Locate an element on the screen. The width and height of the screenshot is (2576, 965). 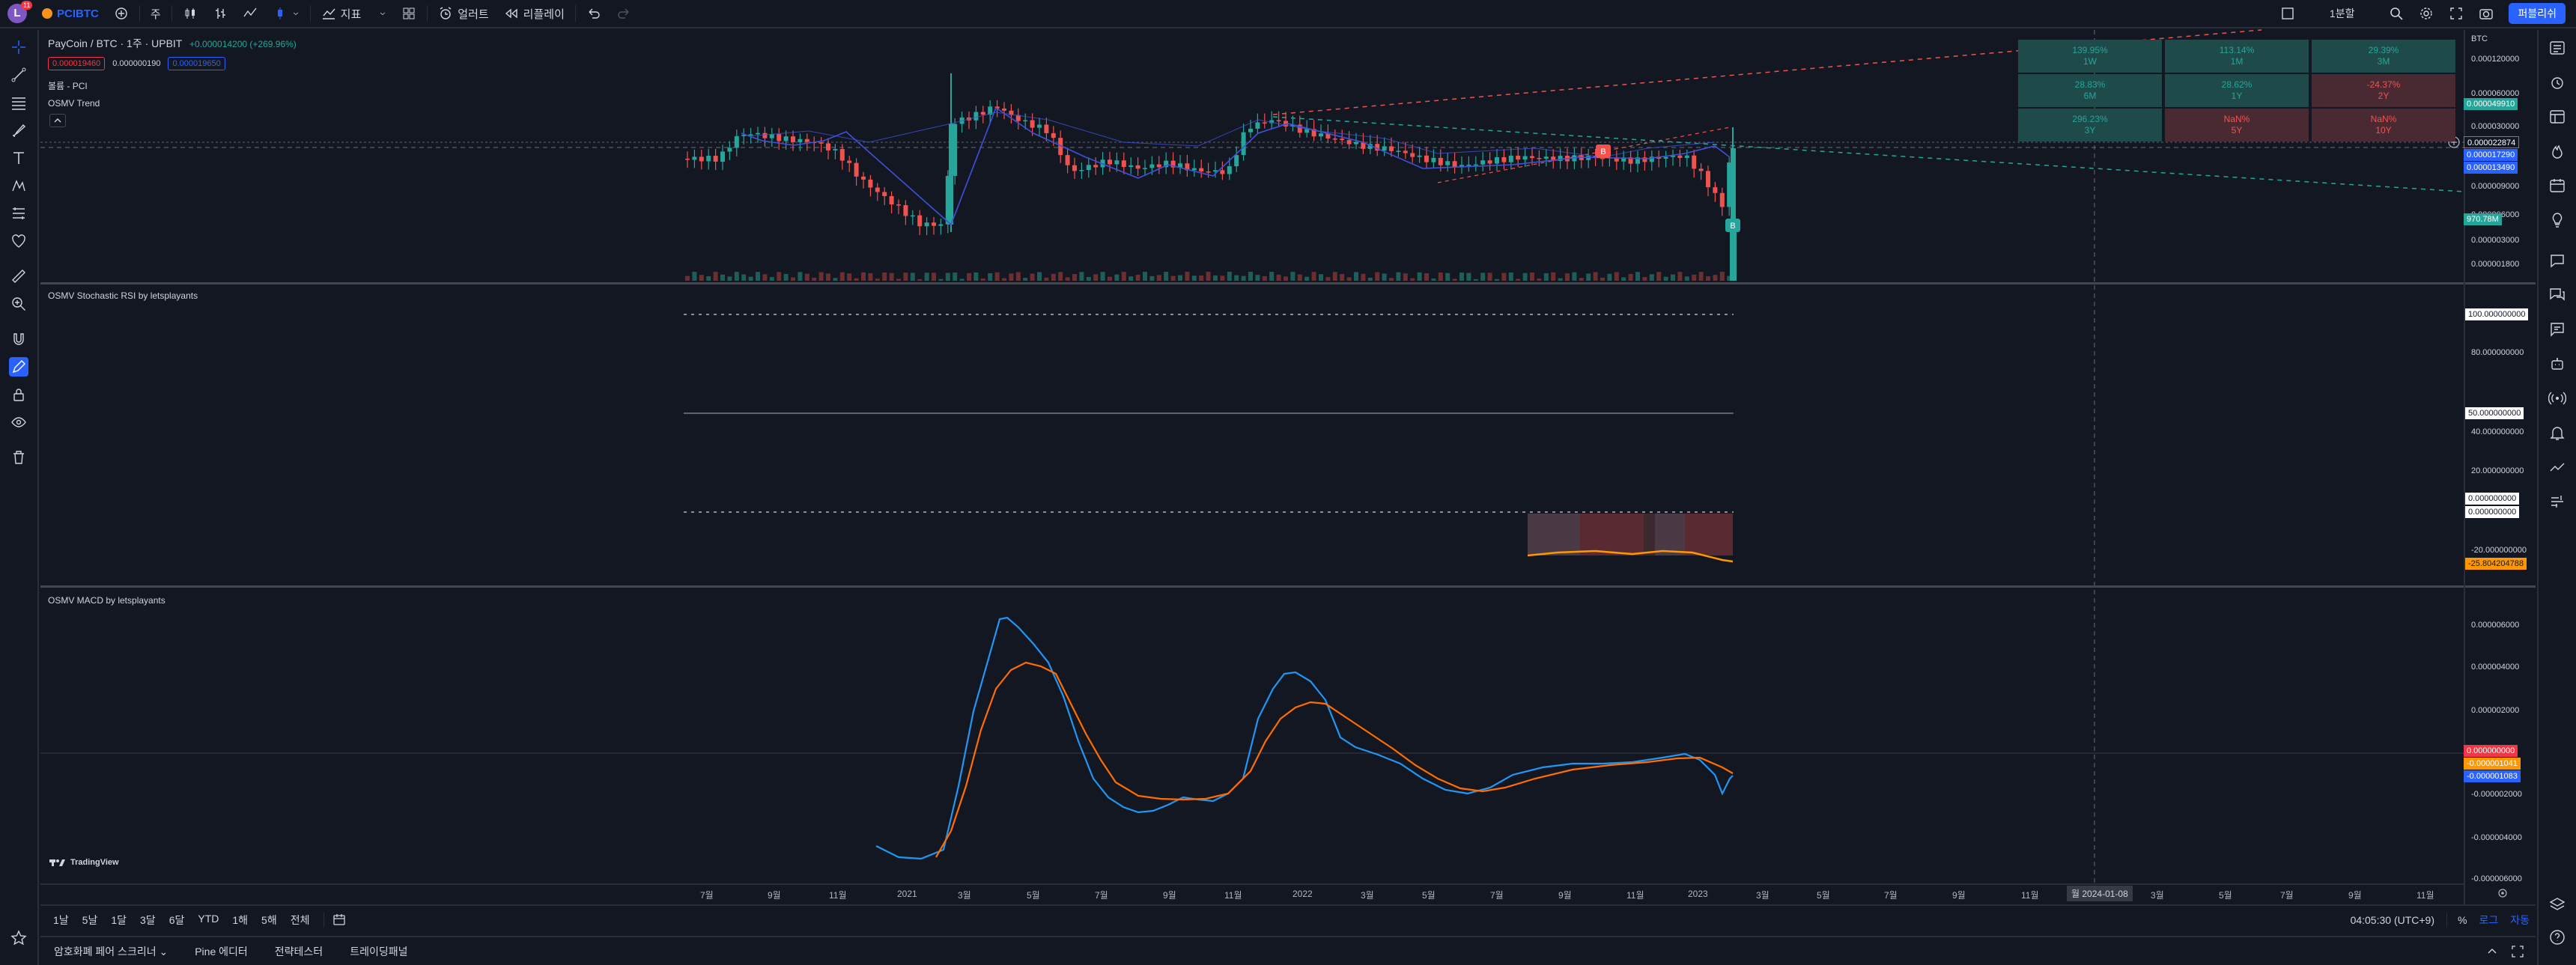
range-button: 3달 is located at coordinates (148, 920).